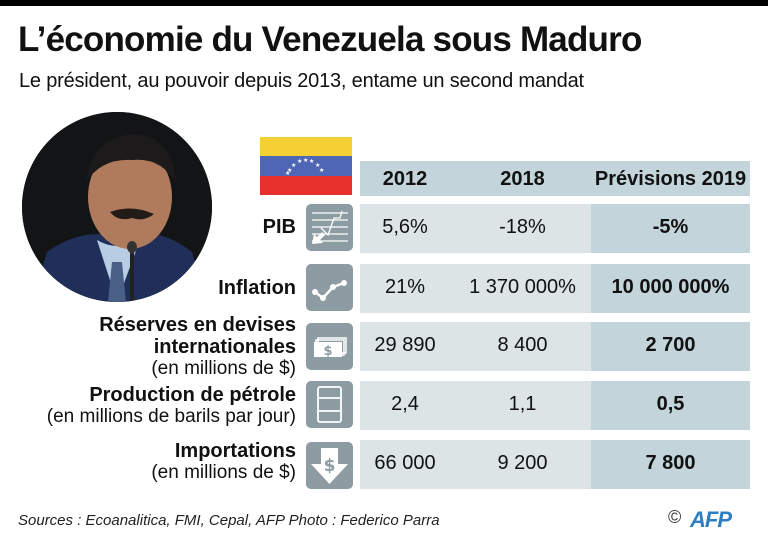 This screenshot has width=768, height=545. Describe the element at coordinates (405, 287) in the screenshot. I see `cell-inflation-2012: 21%` at that location.